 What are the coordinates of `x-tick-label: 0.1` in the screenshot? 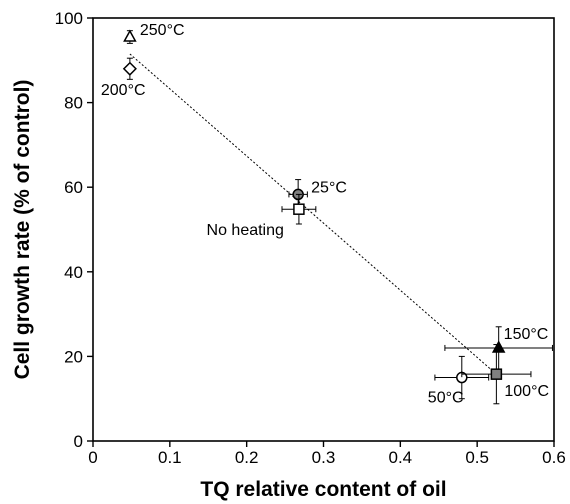 It's located at (170, 457).